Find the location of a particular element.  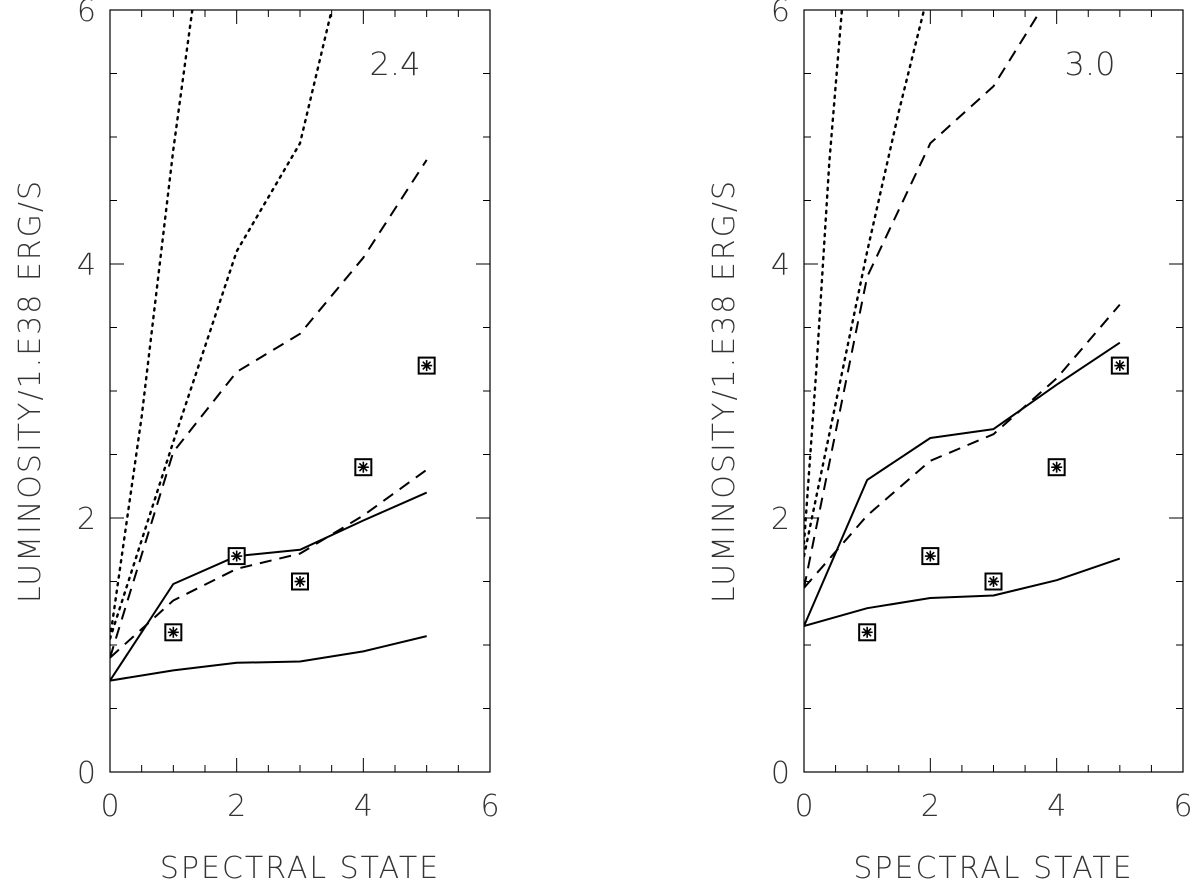

panel-label: 3.0 is located at coordinates (1090, 64).